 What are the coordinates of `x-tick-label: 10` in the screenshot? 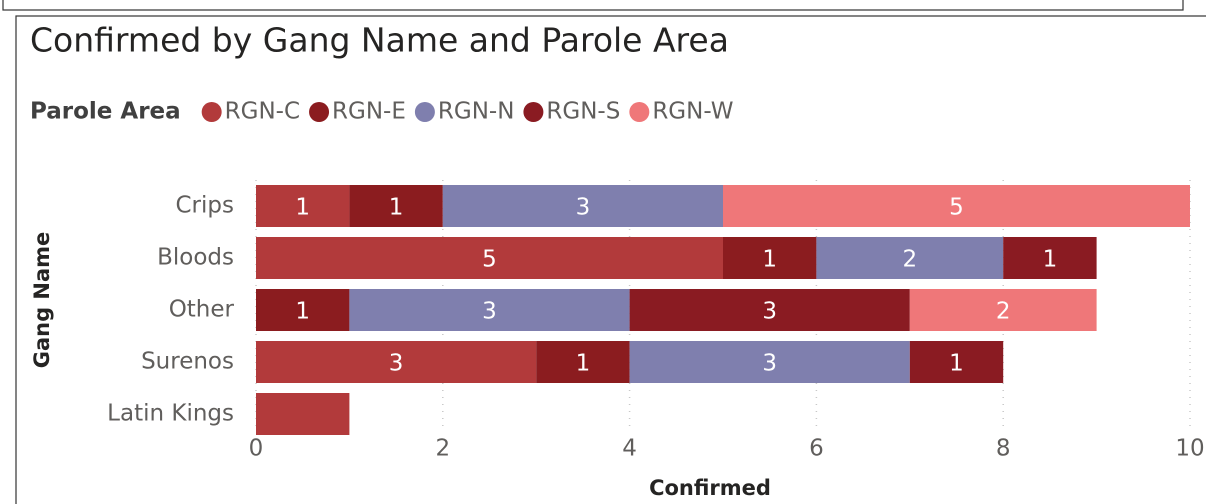 It's located at (1189, 449).